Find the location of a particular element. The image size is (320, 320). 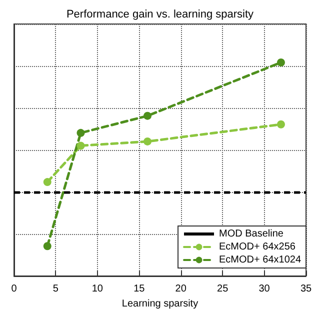

legend-label: MOD Baseline is located at coordinates (251, 234).